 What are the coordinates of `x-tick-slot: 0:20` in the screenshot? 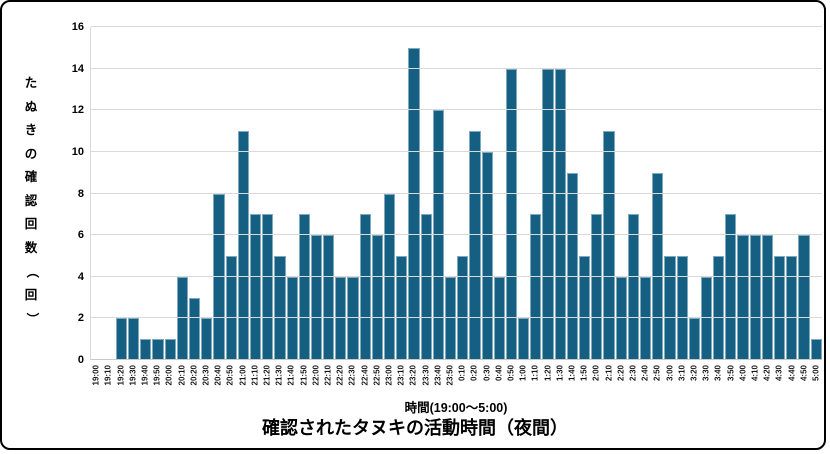 It's located at (474, 381).